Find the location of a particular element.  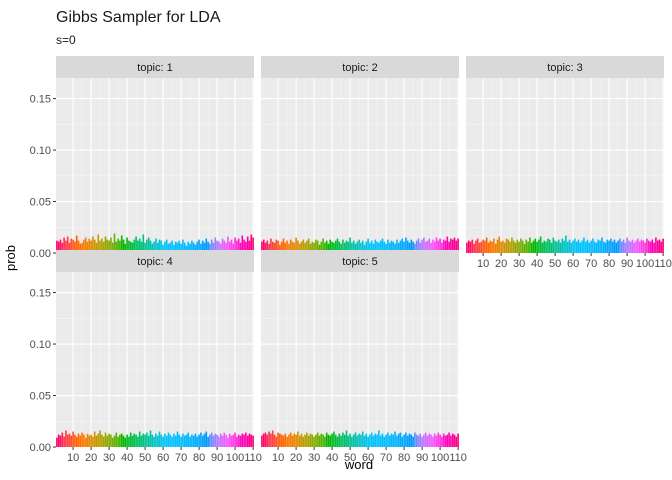

y-tick-label: 0.10 is located at coordinates (40, 345).